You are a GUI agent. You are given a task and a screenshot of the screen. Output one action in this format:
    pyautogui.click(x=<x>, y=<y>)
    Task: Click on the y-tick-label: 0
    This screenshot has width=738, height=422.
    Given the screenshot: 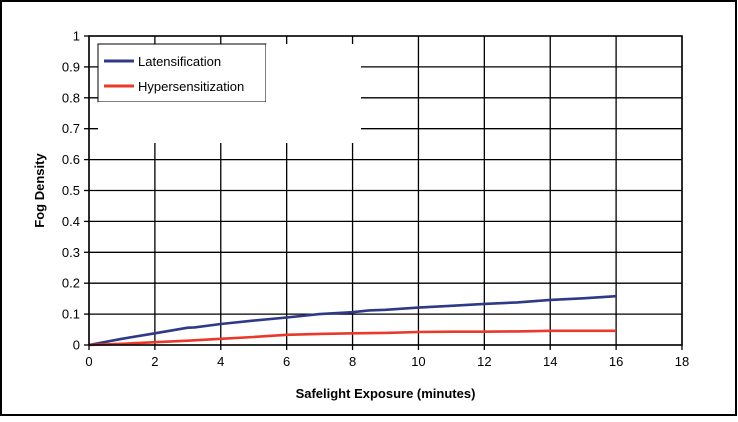 What is the action you would take?
    pyautogui.click(x=76, y=345)
    